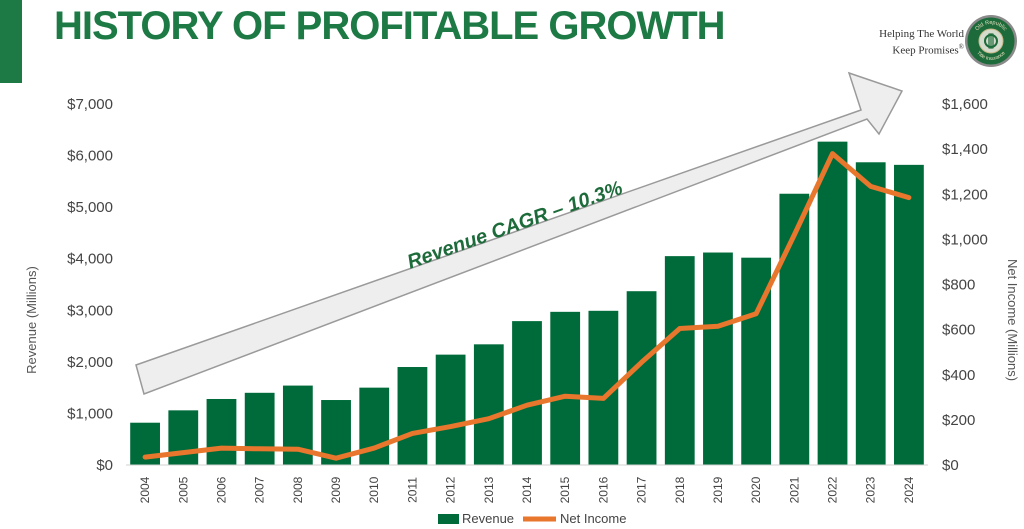 The image size is (1024, 529). Describe the element at coordinates (958, 375) in the screenshot. I see `y2-tick-2: $400` at that location.